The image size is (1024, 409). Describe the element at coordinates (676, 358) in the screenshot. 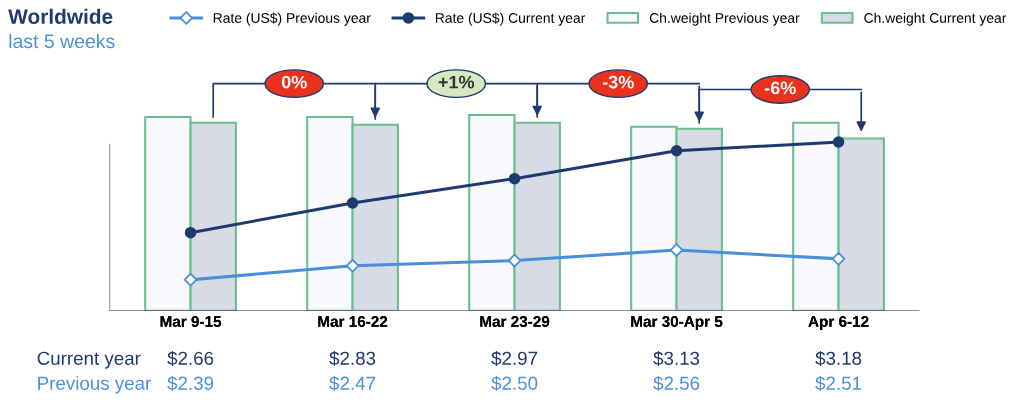

I see `data-label: $3.13` at that location.